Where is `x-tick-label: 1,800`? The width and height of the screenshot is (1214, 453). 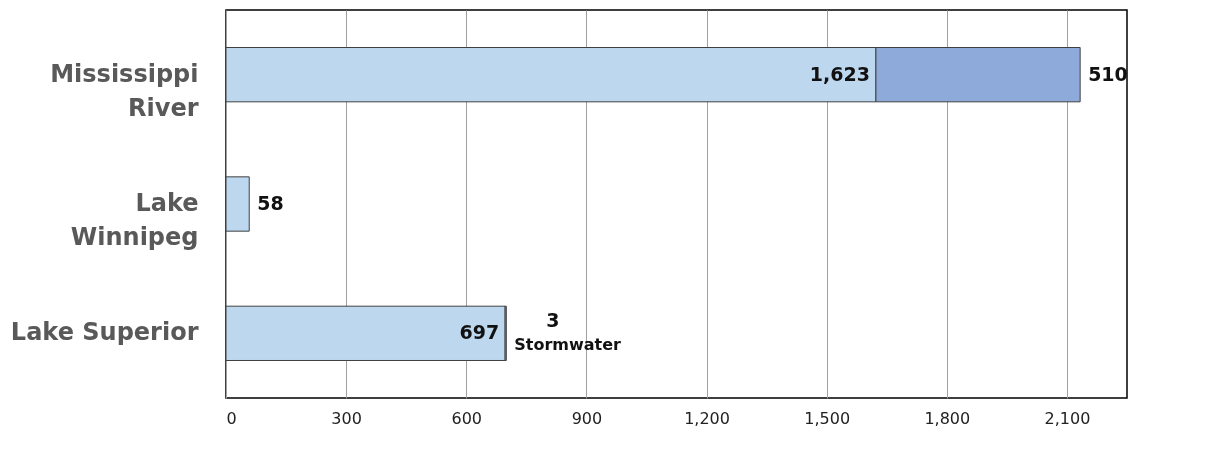 x-tick-label: 1,800 is located at coordinates (947, 418).